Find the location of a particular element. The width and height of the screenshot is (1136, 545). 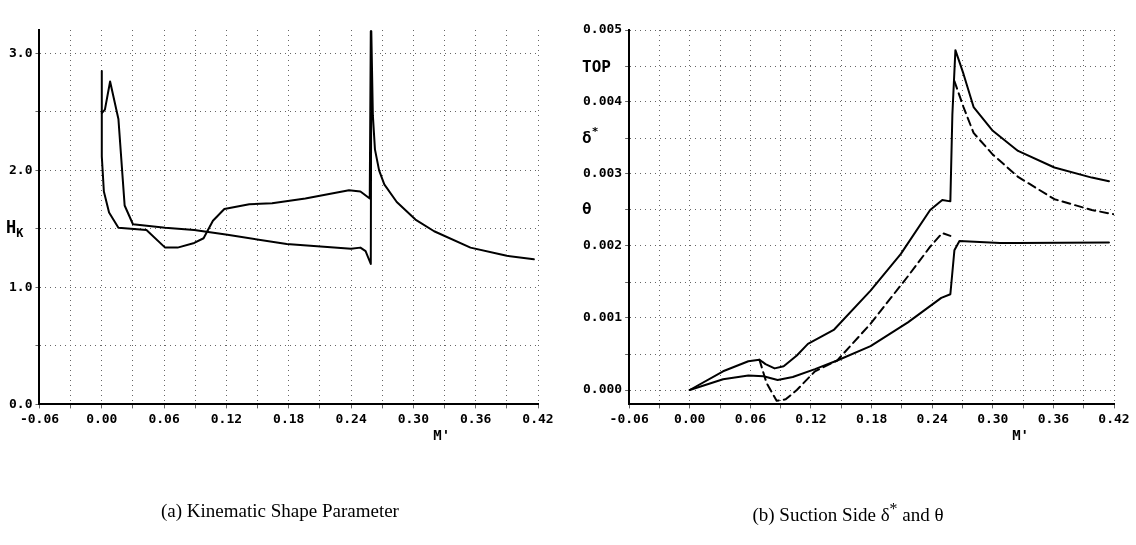

text: θ is located at coordinates (587, 208).